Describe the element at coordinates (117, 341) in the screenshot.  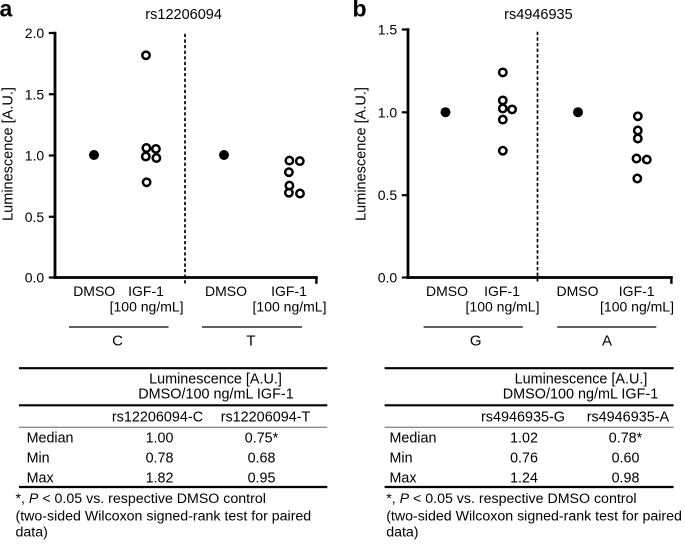
I see `svg-text: C` at that location.